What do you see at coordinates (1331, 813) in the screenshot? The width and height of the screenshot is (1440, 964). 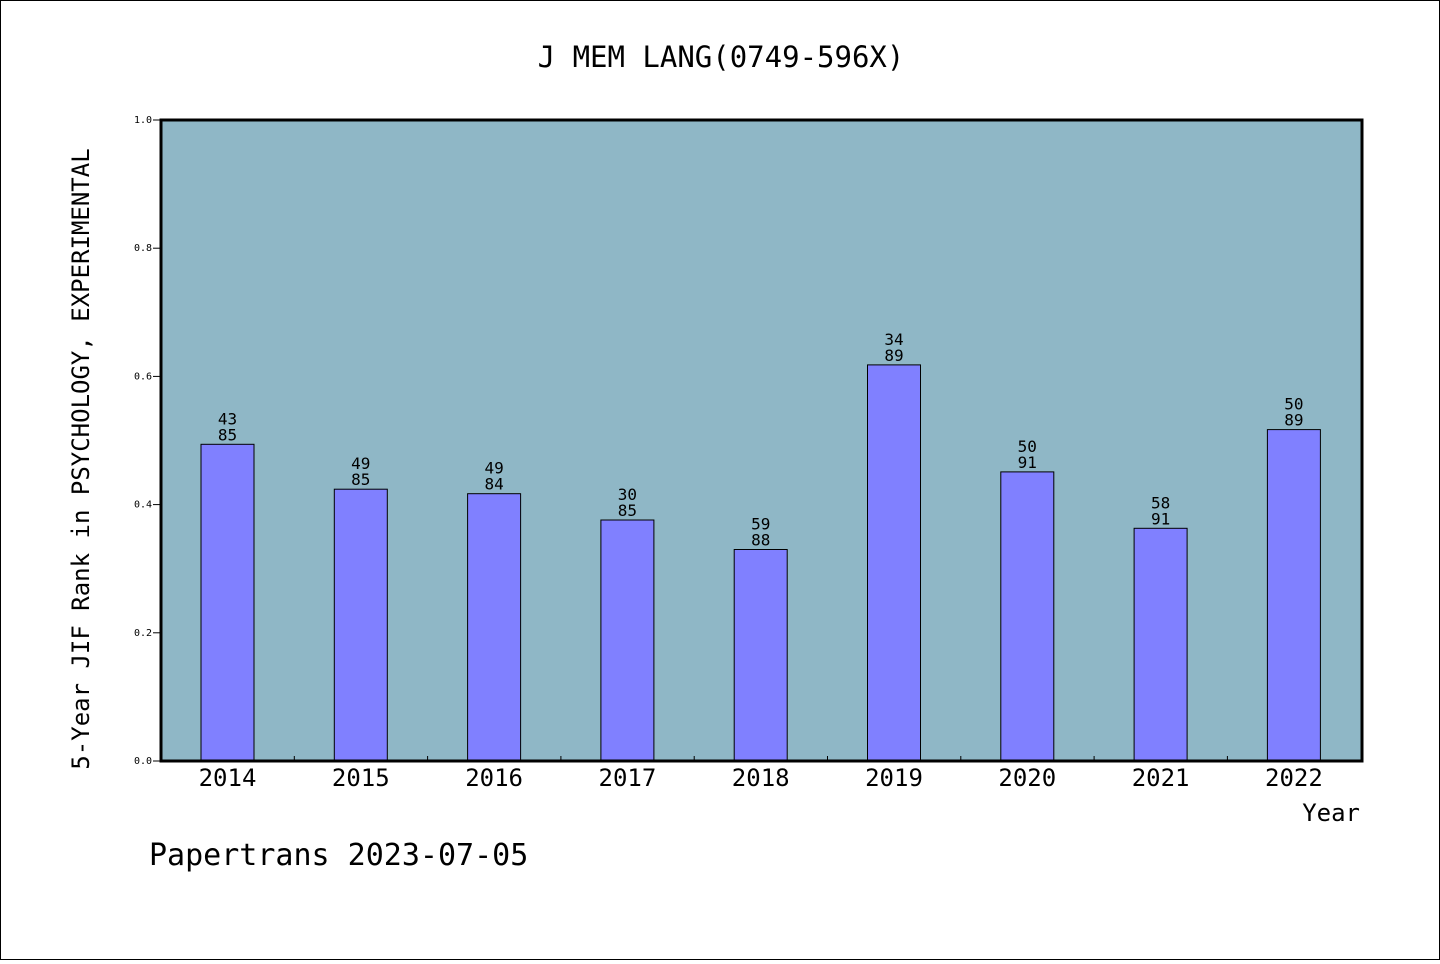 I see `x-axis-label: Year` at bounding box center [1331, 813].